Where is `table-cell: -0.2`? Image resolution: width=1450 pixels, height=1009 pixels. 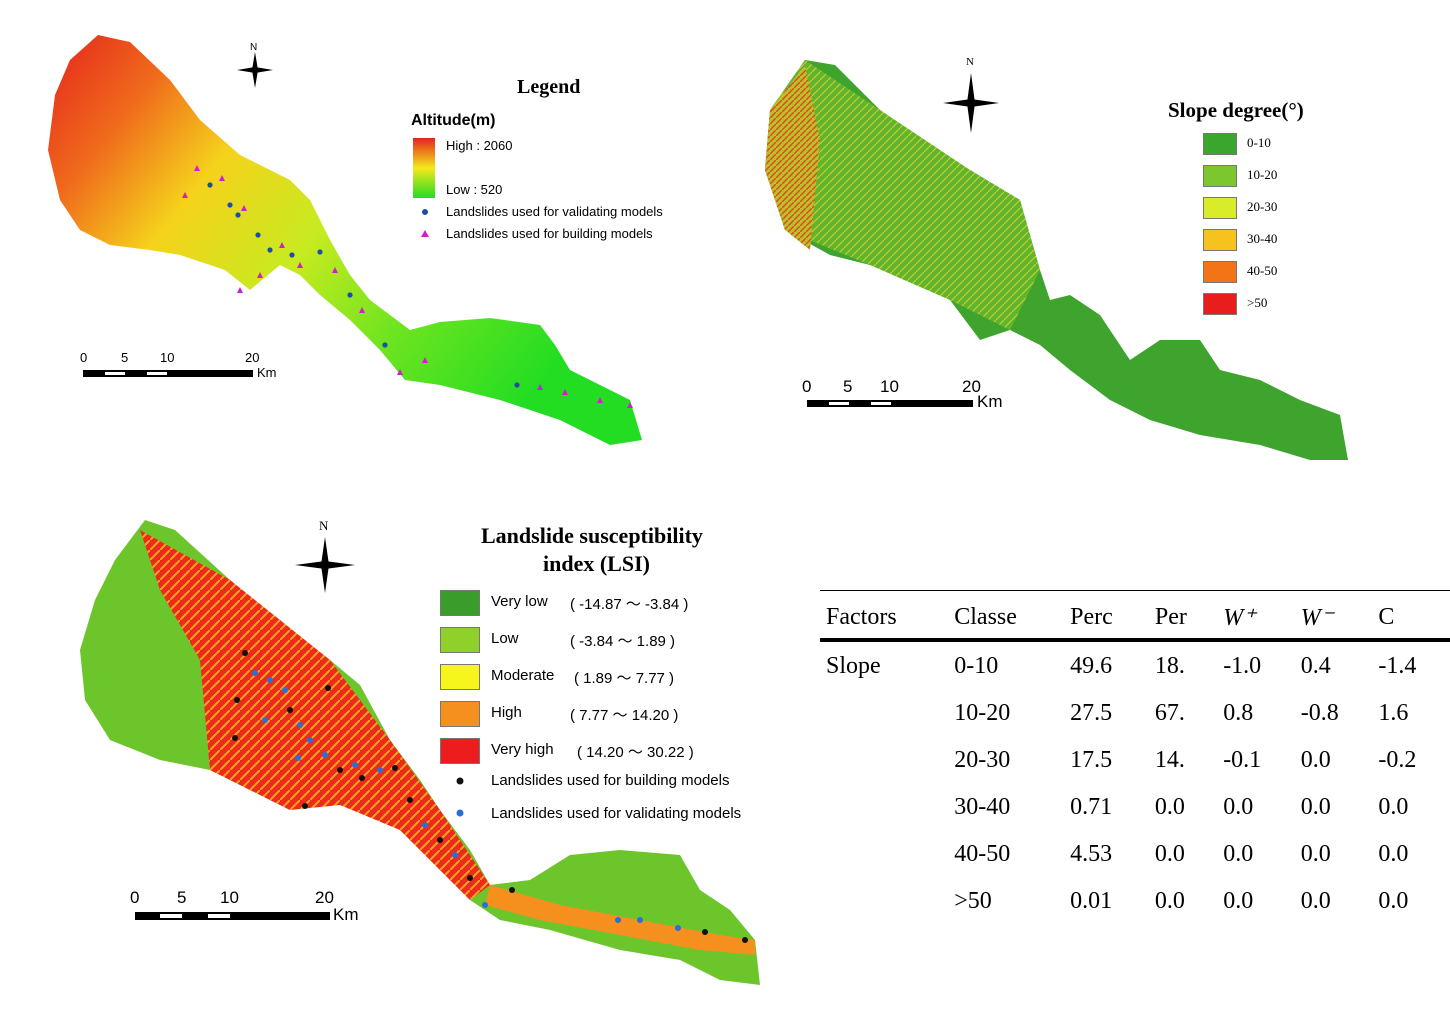 table-cell: -0.2 is located at coordinates (1397, 760).